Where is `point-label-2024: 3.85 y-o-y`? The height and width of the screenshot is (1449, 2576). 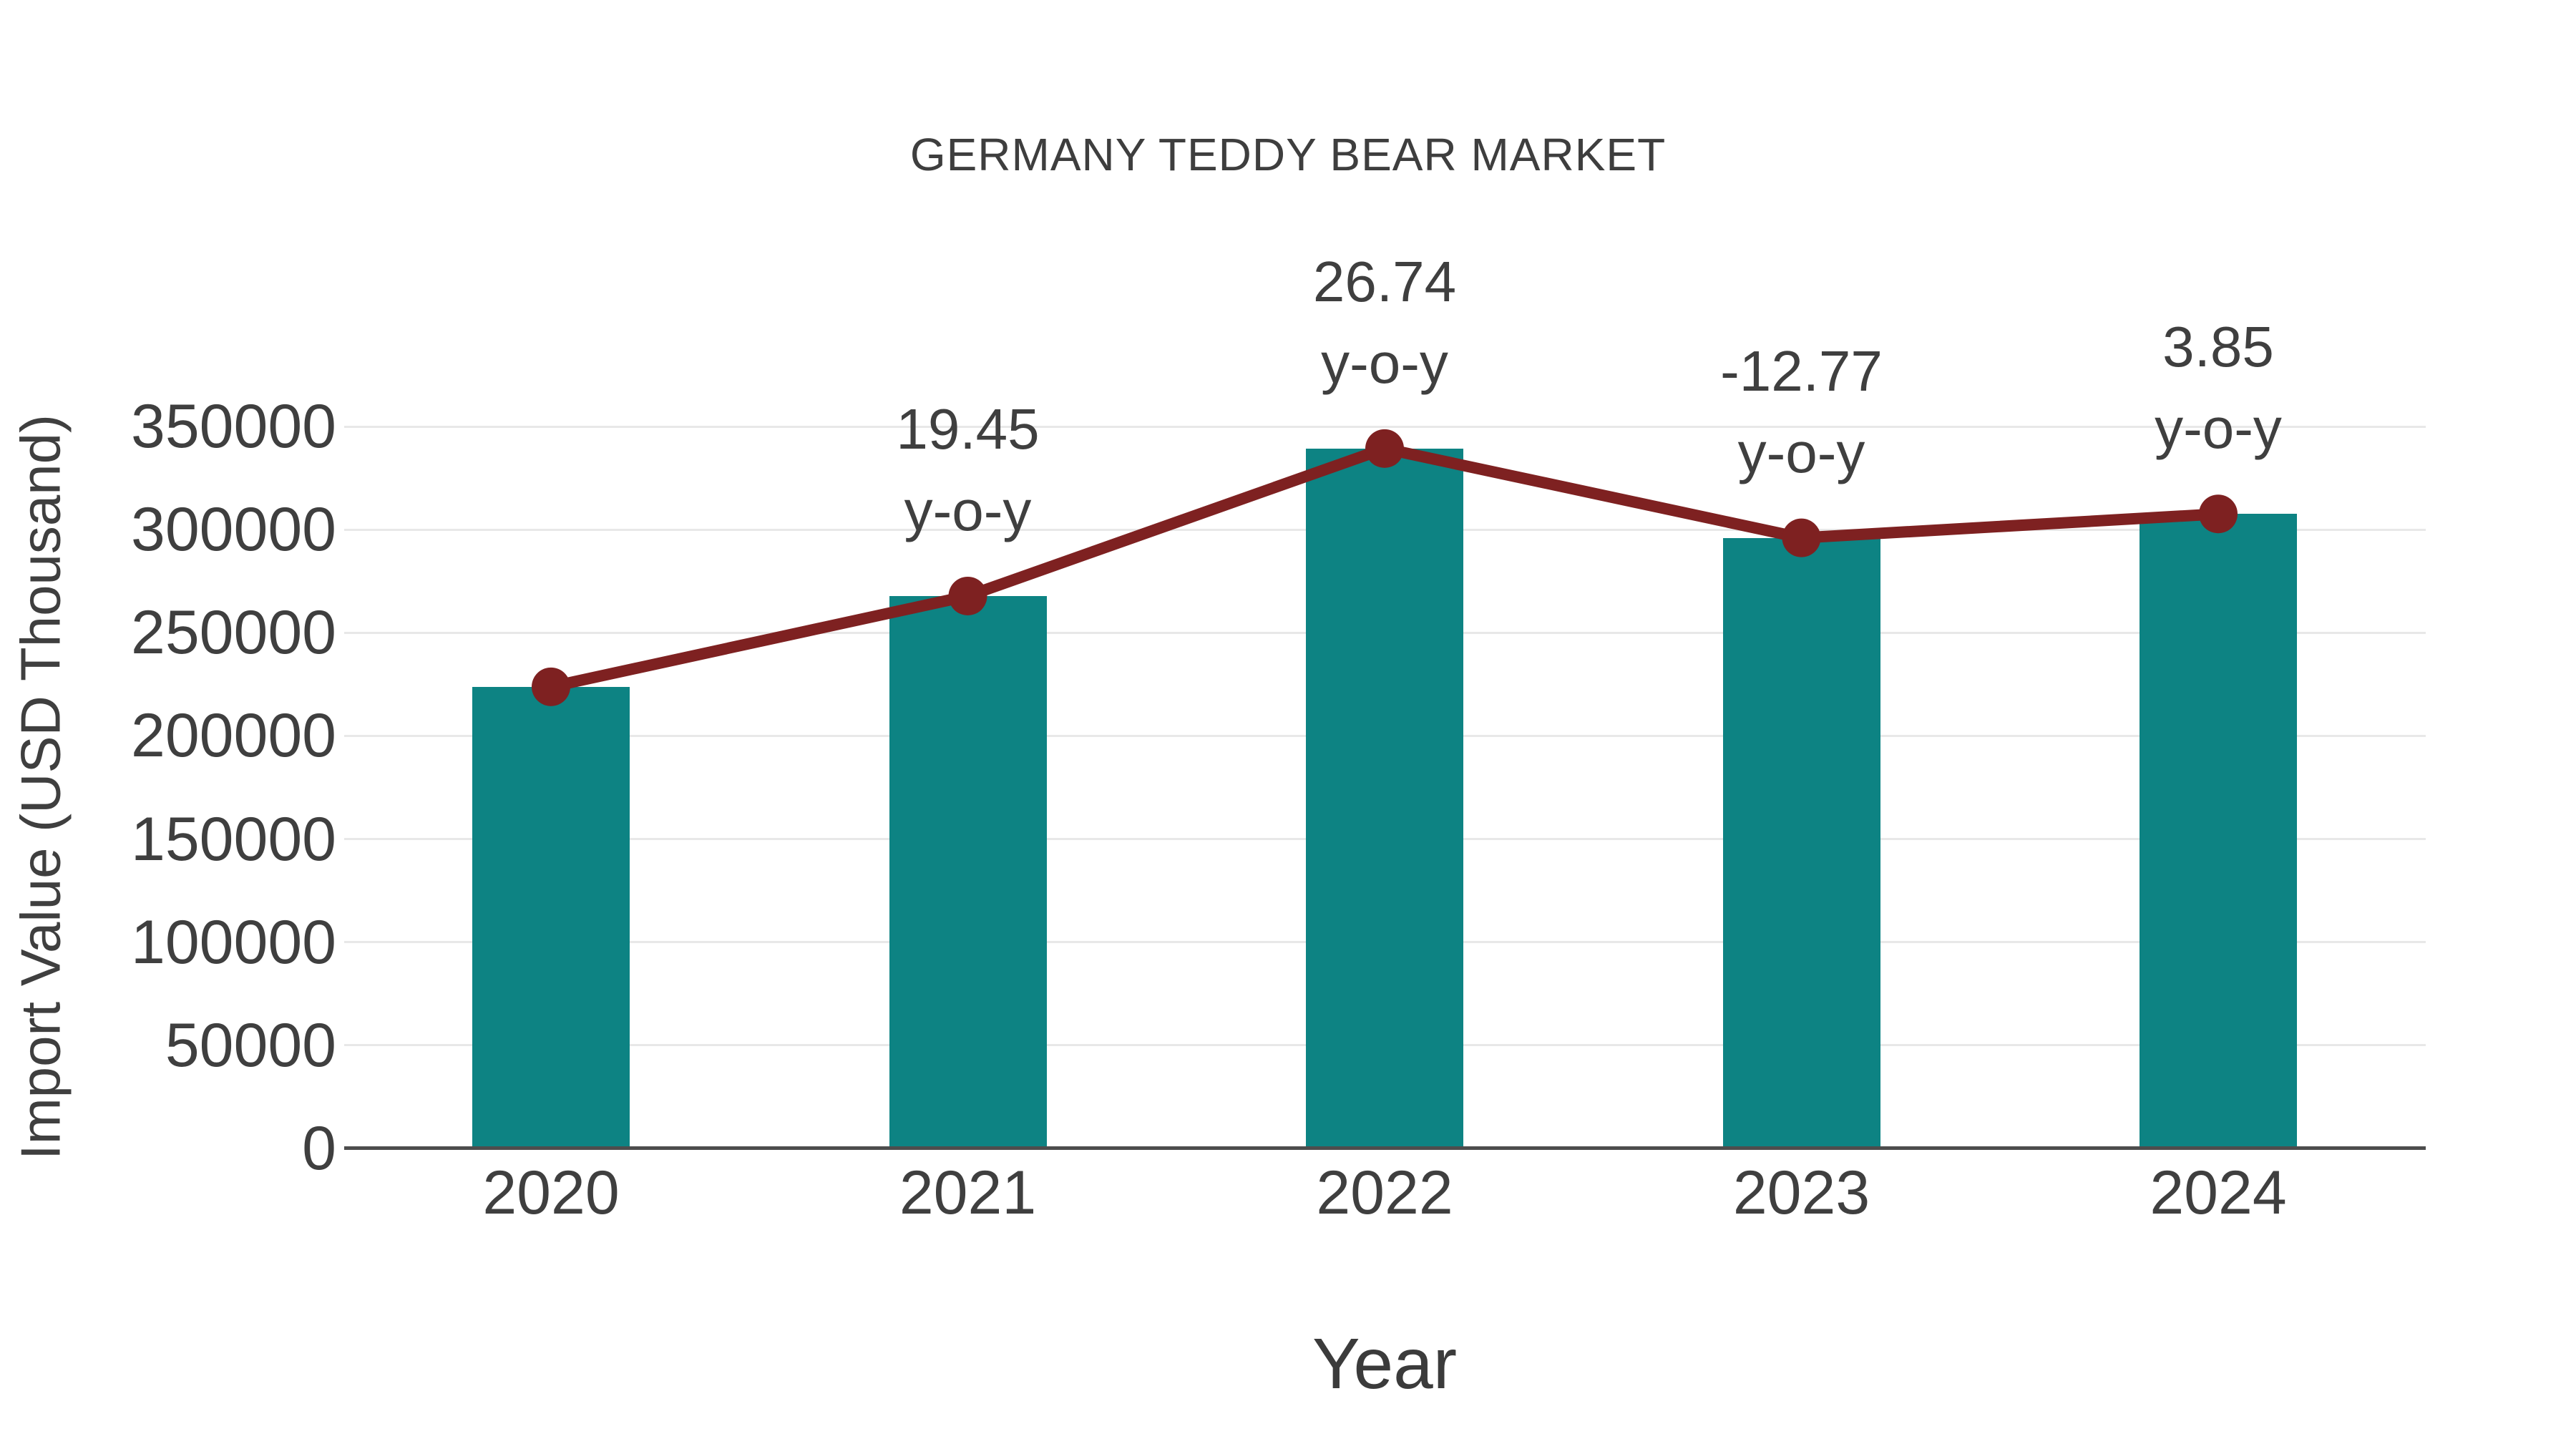 point-label-2024: 3.85 y-o-y is located at coordinates (2218, 387).